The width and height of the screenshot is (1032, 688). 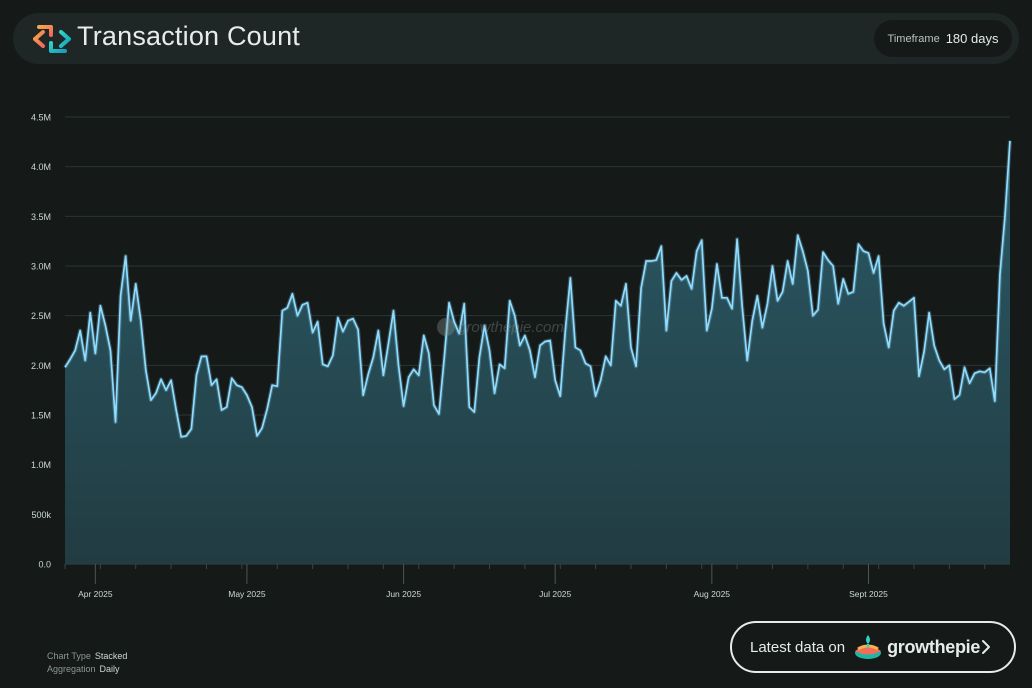 What do you see at coordinates (71, 669) in the screenshot?
I see `aggregation-label: Aggregation` at bounding box center [71, 669].